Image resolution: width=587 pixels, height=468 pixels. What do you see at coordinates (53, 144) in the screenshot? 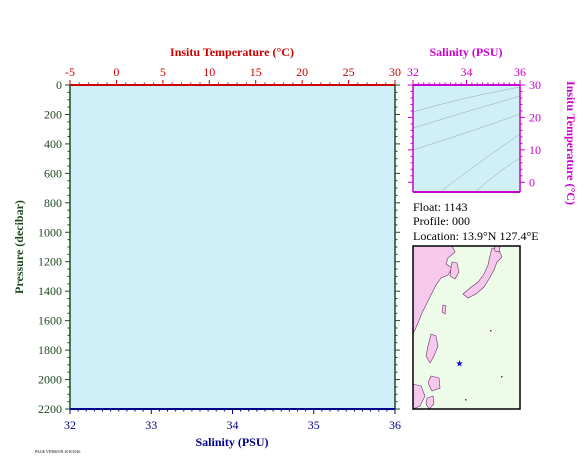
I see `pressure-tick-label: 400` at bounding box center [53, 144].